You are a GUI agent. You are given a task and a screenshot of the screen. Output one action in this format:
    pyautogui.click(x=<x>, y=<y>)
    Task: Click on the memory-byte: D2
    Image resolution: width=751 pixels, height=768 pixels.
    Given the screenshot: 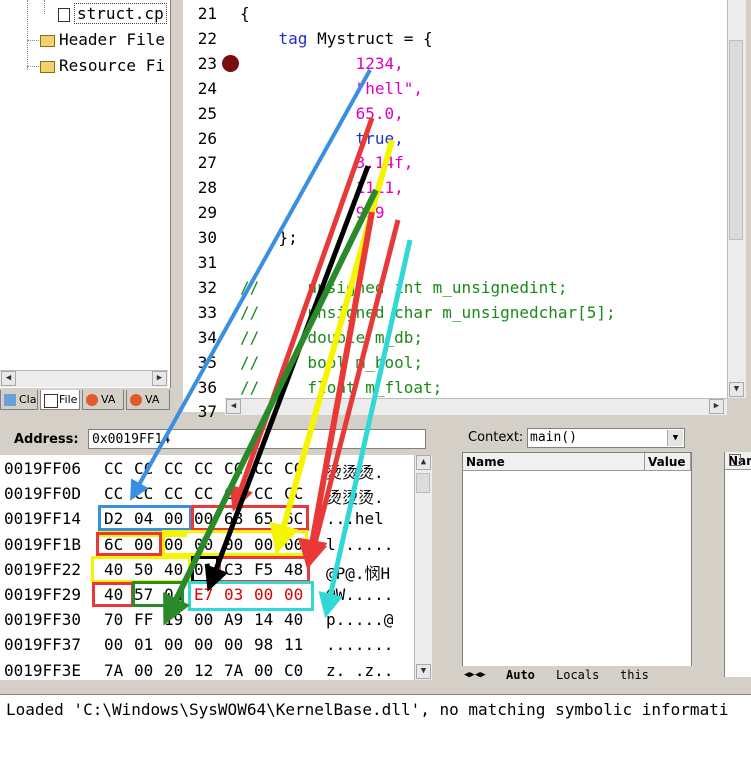 What is the action you would take?
    pyautogui.click(x=114, y=519)
    